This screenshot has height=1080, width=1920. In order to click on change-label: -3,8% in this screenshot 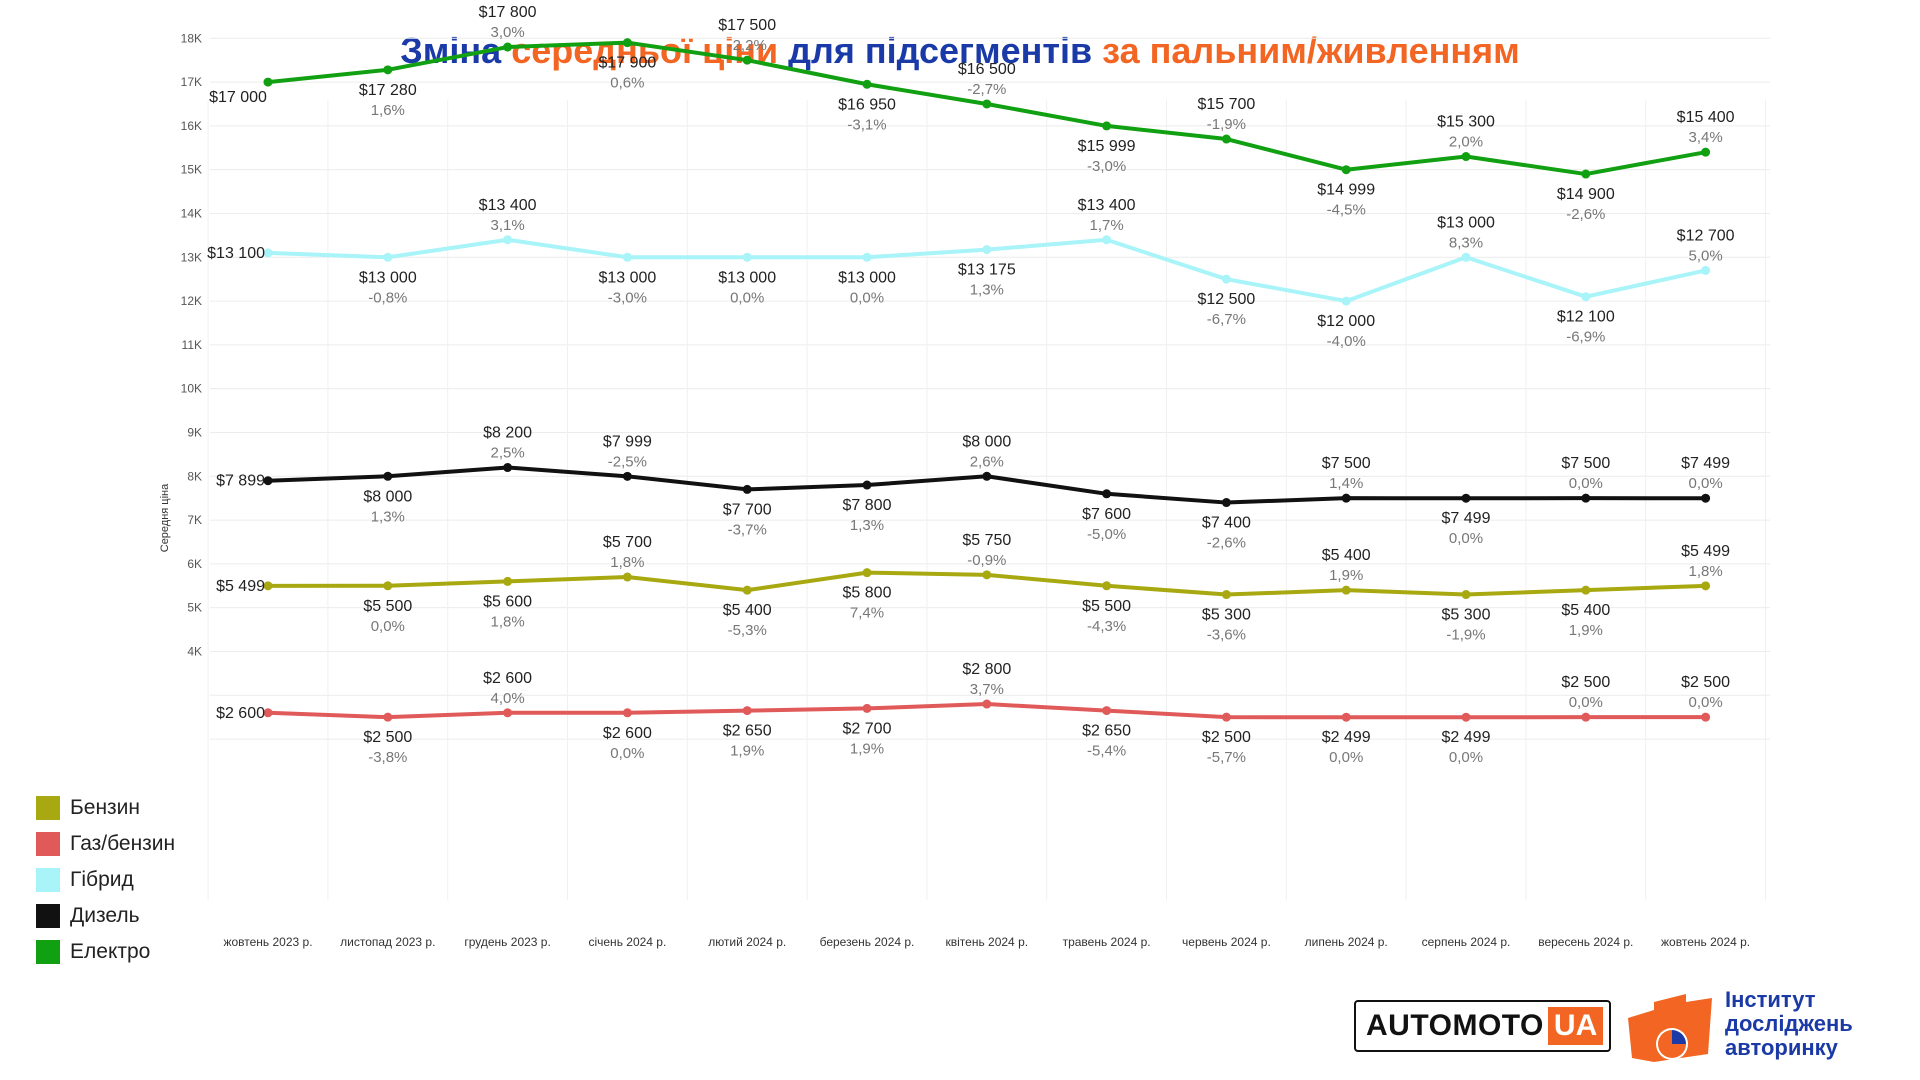, I will do `click(387, 757)`.